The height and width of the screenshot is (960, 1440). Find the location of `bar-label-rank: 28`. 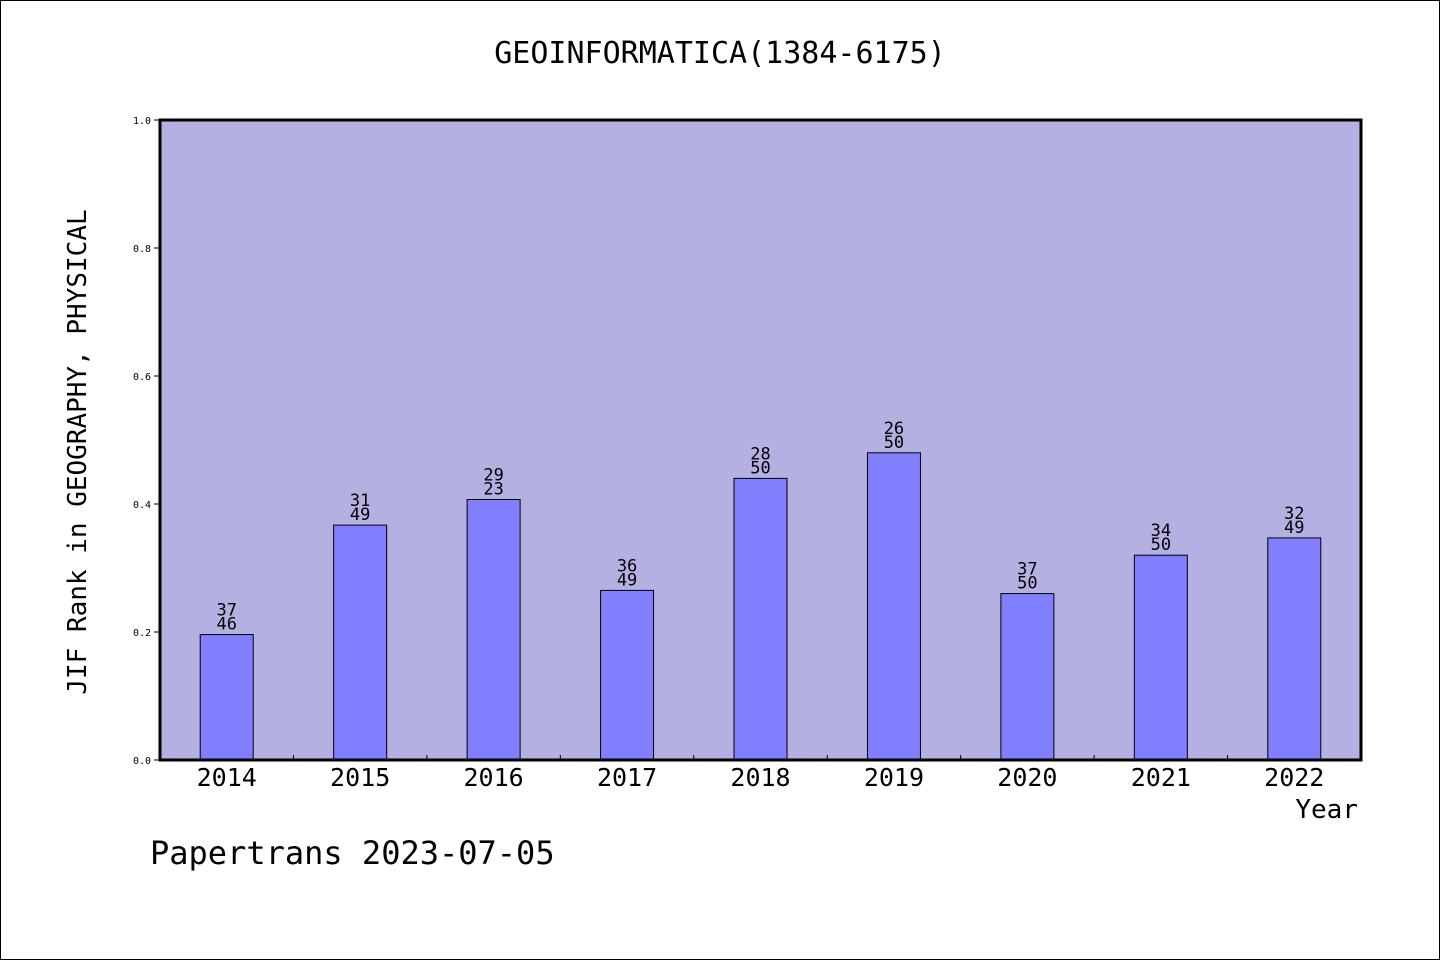

bar-label-rank: 28 is located at coordinates (760, 454).